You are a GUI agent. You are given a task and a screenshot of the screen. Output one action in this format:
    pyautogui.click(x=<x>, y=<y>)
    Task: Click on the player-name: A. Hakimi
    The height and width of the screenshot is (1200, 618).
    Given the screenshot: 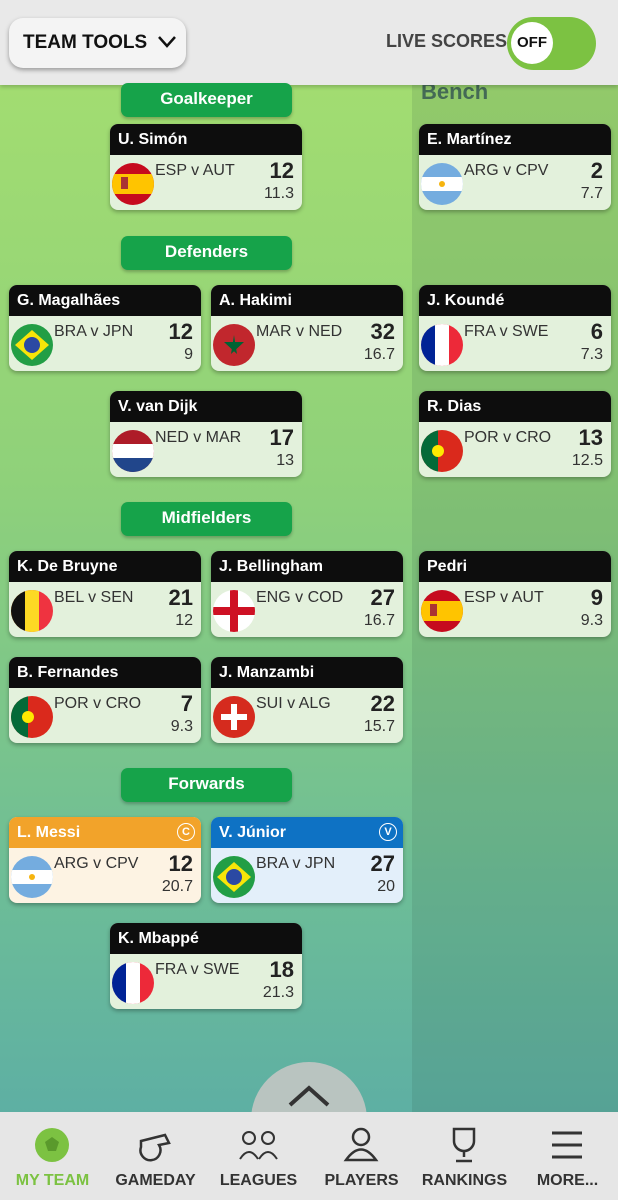 What is the action you would take?
    pyautogui.click(x=255, y=300)
    